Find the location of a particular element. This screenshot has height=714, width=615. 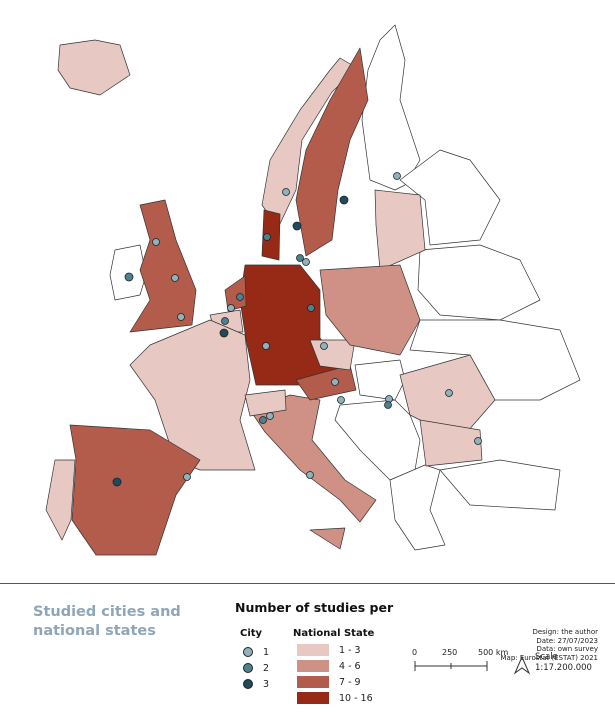

credit-line: Data: own survey is located at coordinates (567, 649).